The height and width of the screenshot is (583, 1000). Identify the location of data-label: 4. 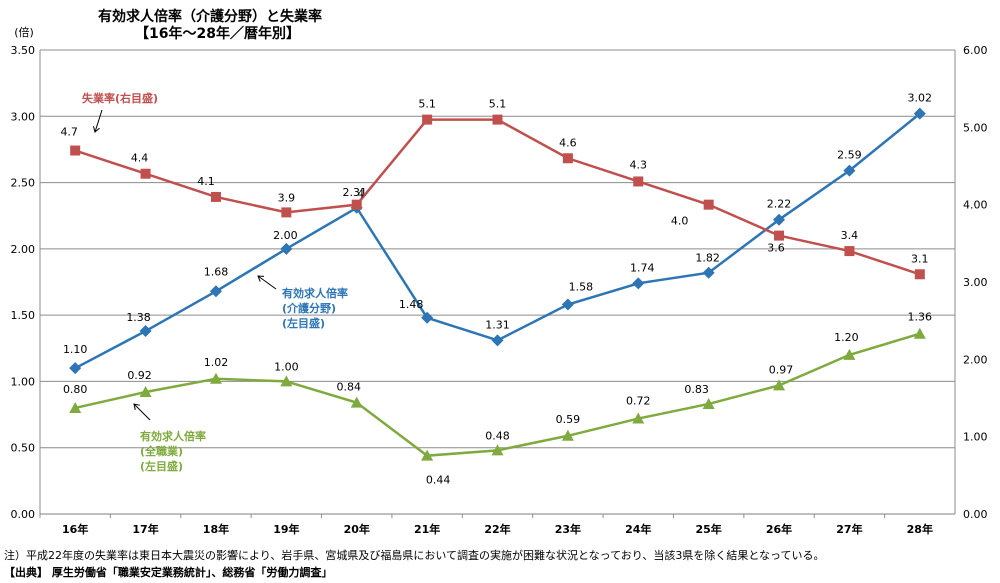
(360, 194).